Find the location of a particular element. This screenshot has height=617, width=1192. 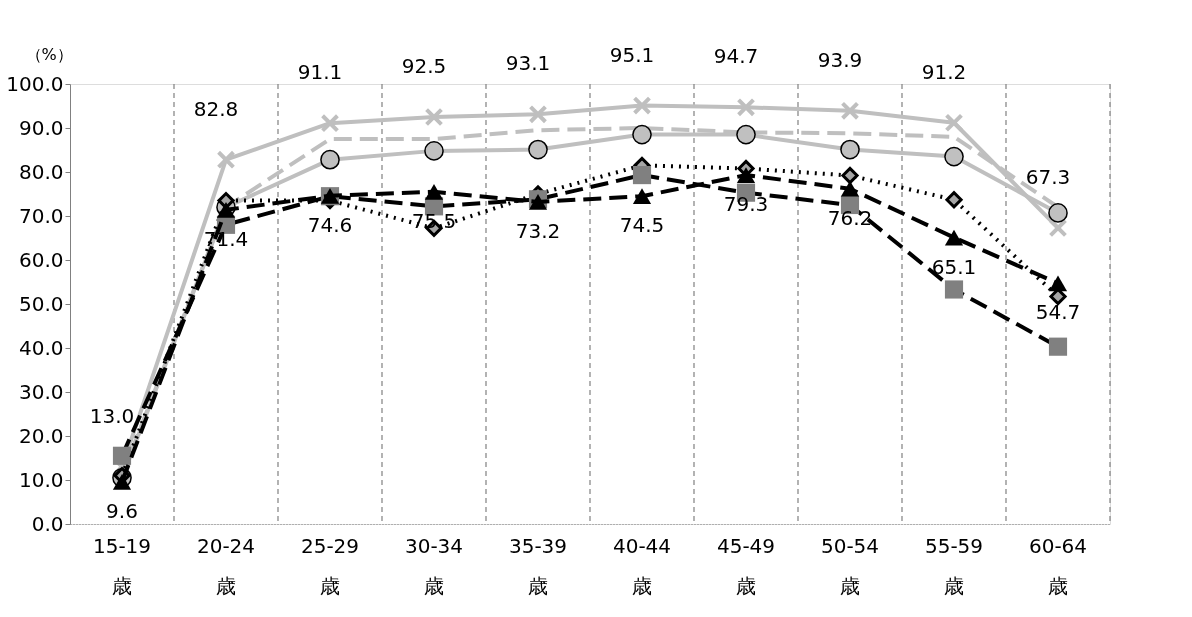

x-tick-label: 55-59 歳 is located at coordinates (954, 565).